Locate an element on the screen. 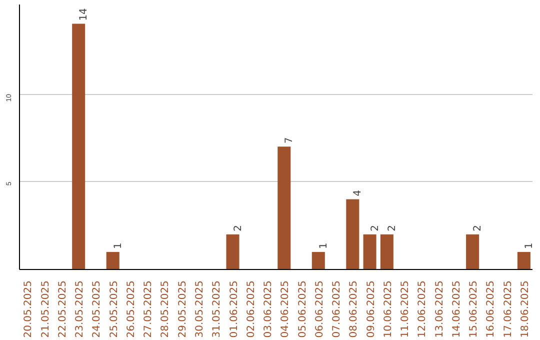  x-tick-label: 14.06.2025 is located at coordinates (456, 309).